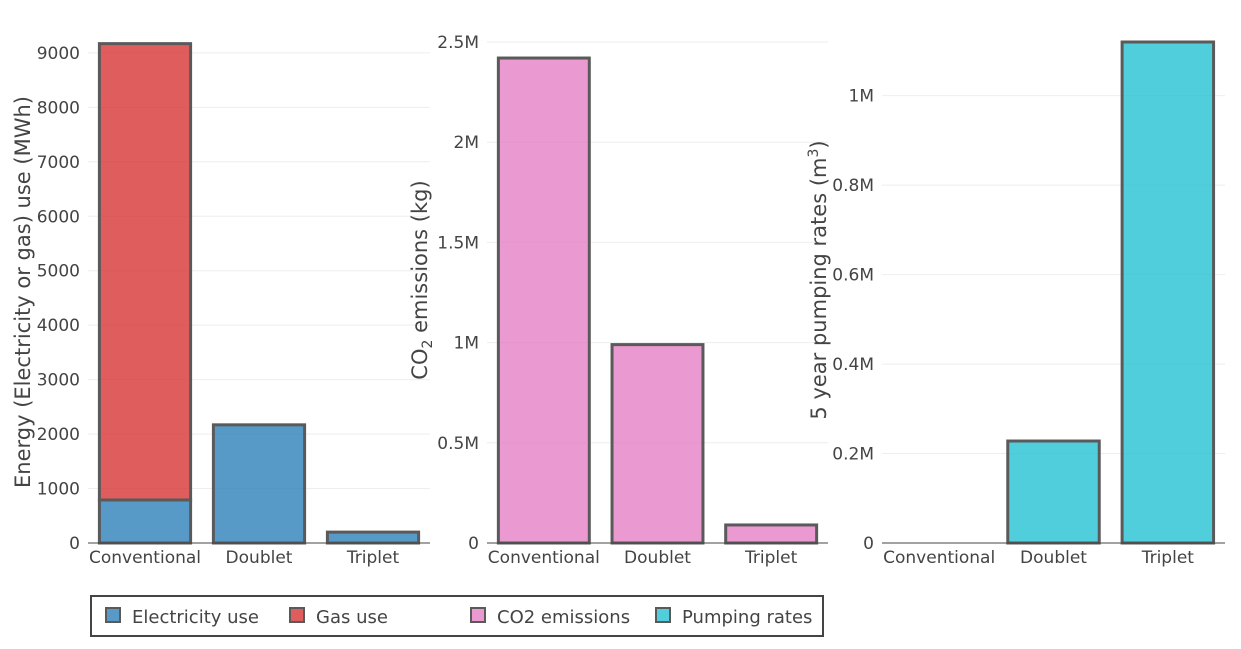 Image resolution: width=1241 pixels, height=649 pixels. I want to click on bar-pumping-rates-doublet, so click(1053, 492).